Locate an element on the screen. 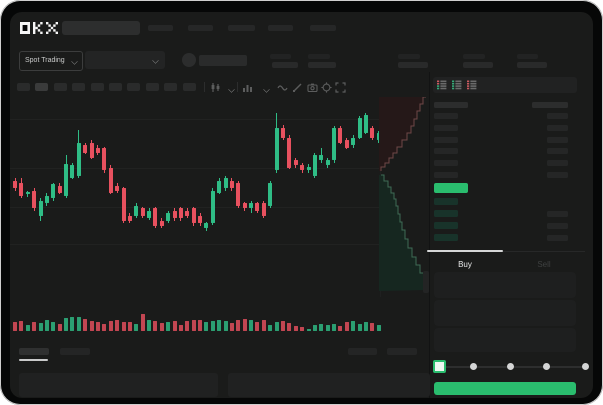 This screenshot has height=405, width=603. last-price-placeholder is located at coordinates (223, 60).